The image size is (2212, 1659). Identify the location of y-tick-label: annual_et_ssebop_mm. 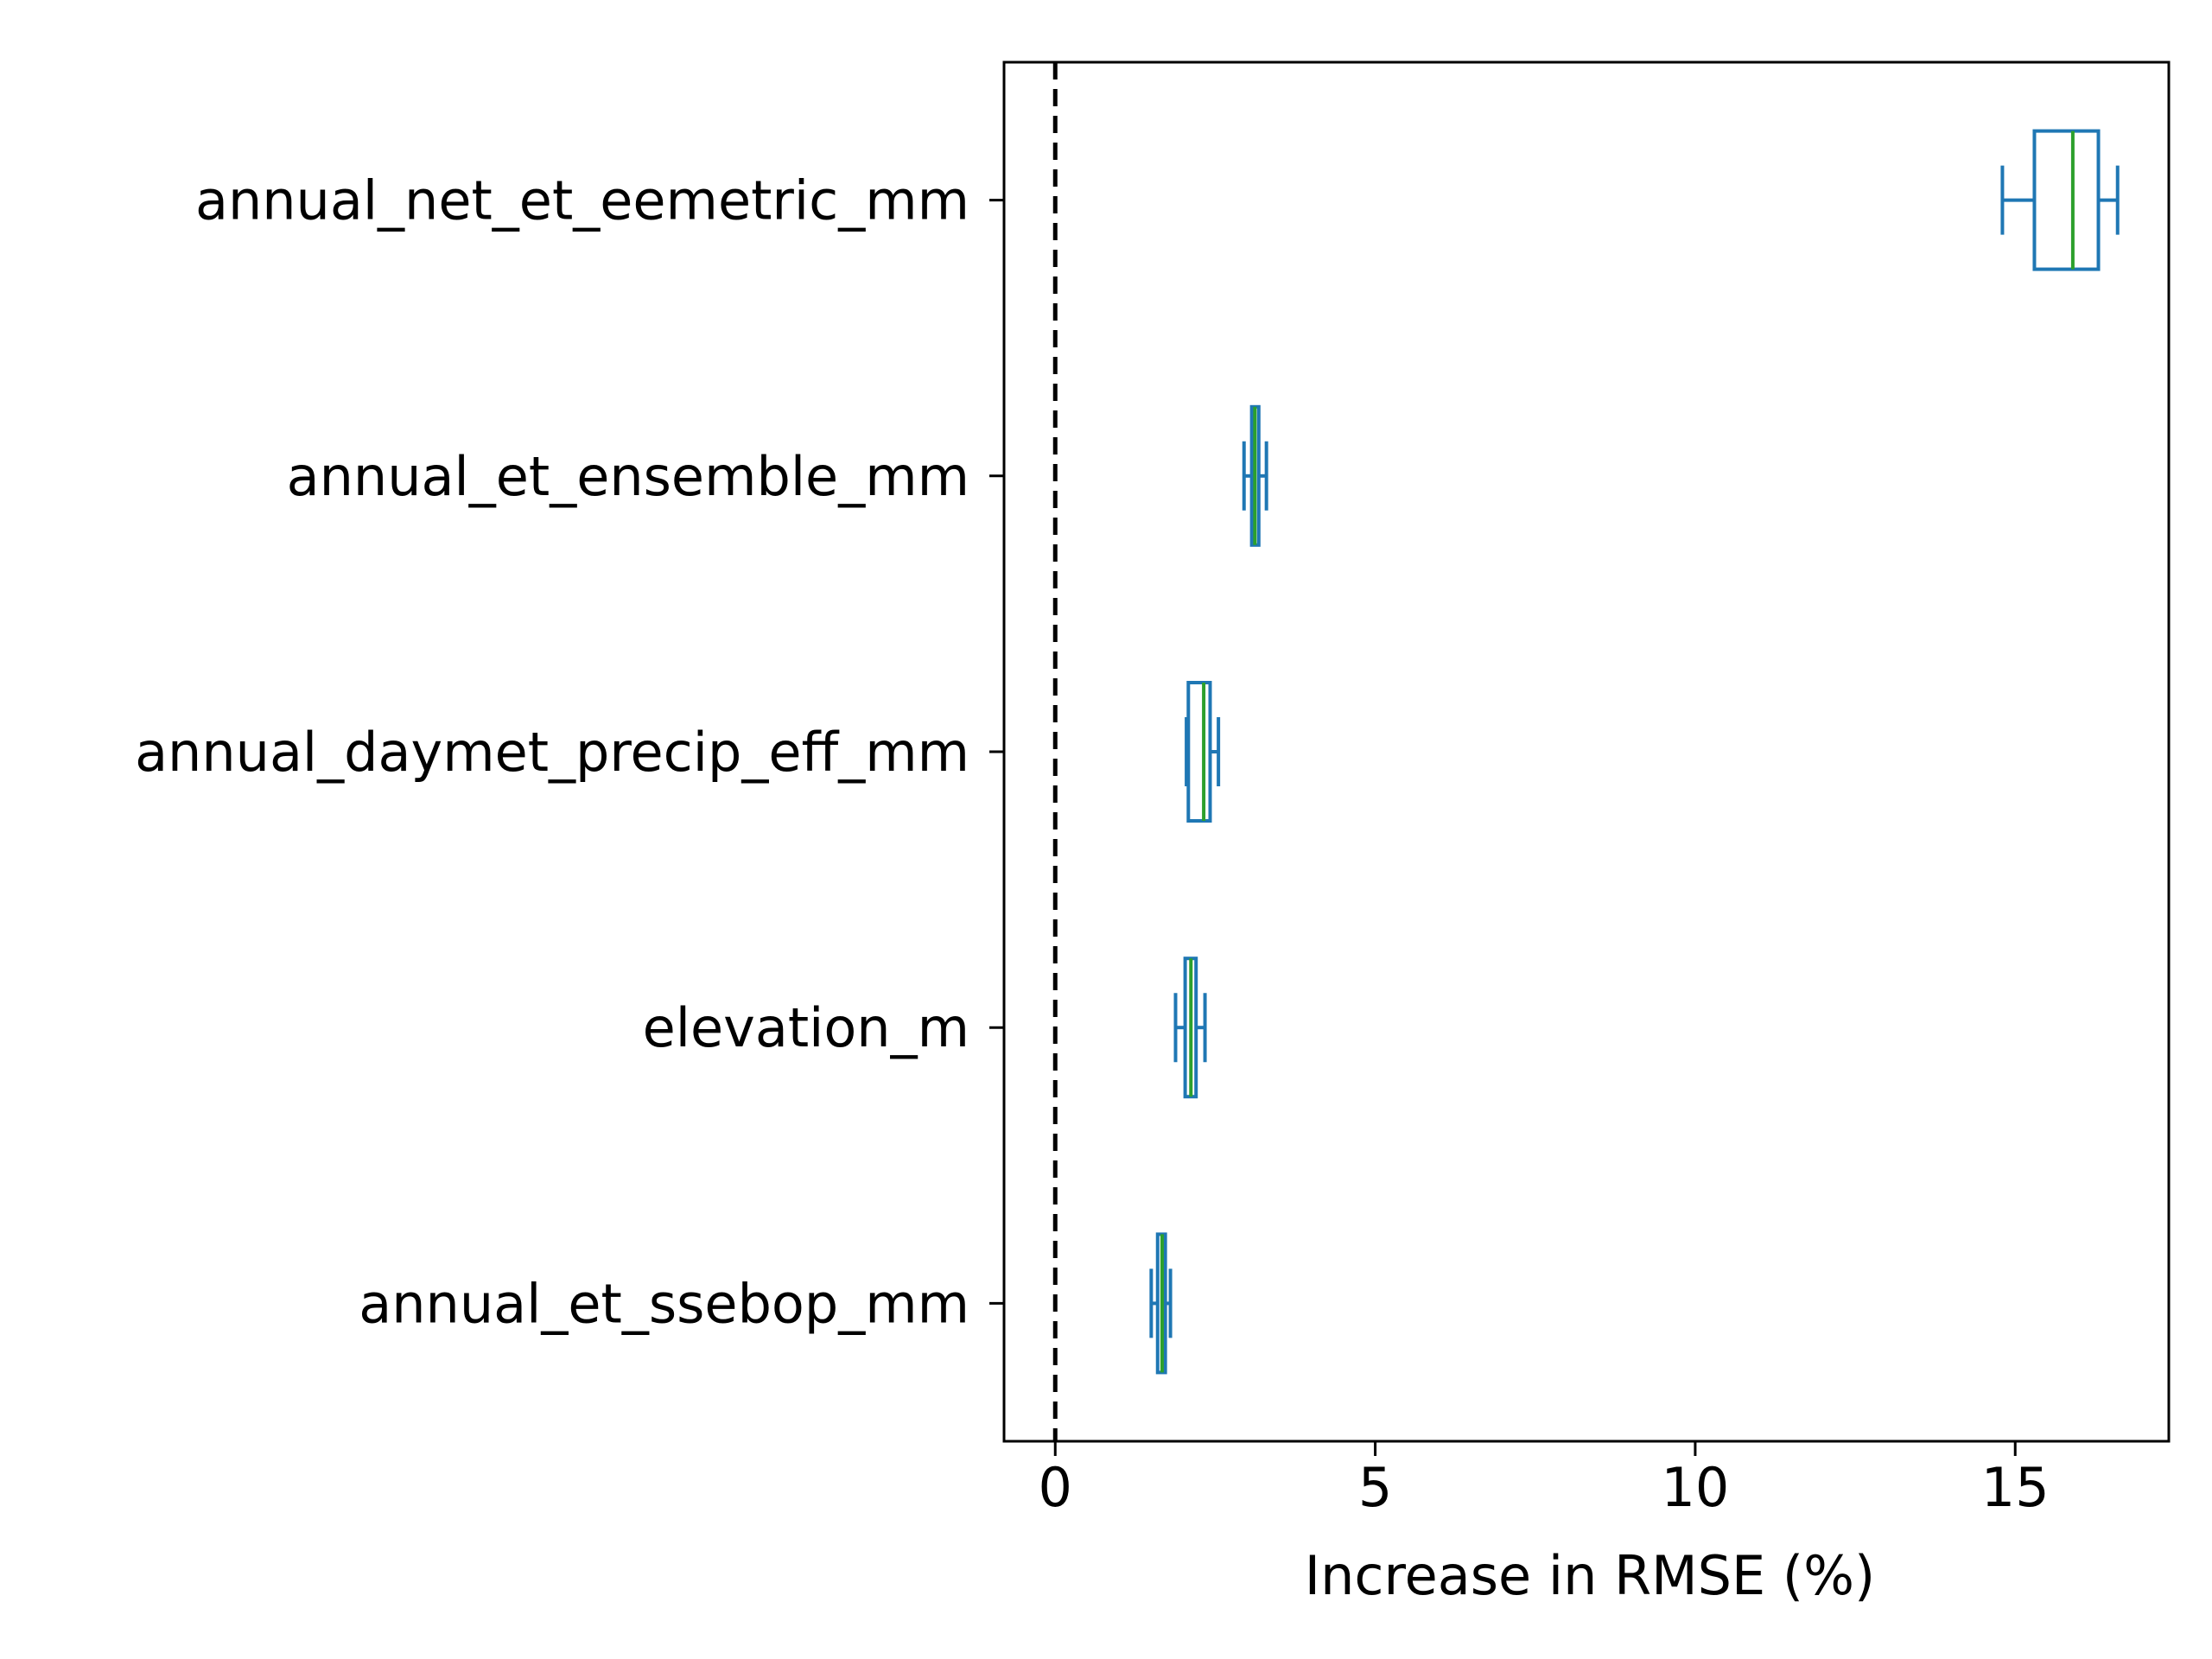
(664, 1303).